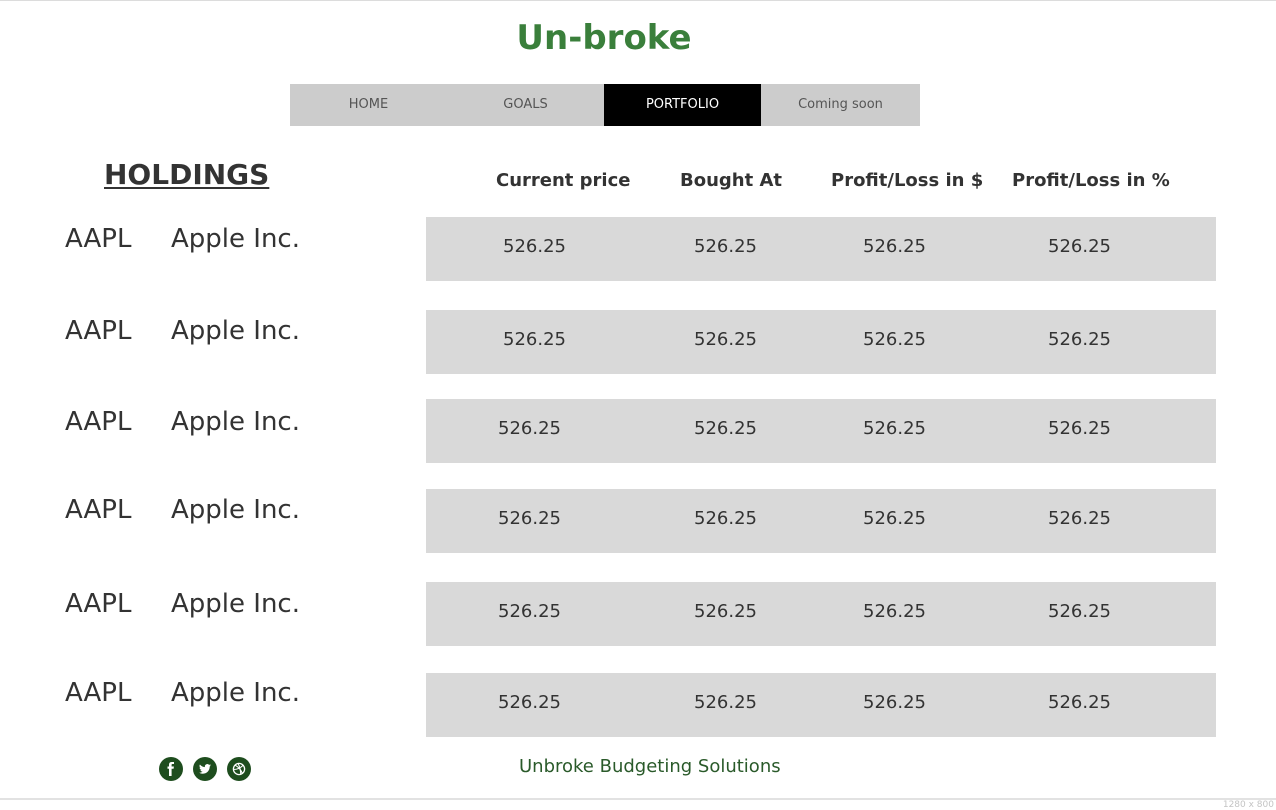 The width and height of the screenshot is (1276, 810). I want to click on dribbble-icon, so click(239, 769).